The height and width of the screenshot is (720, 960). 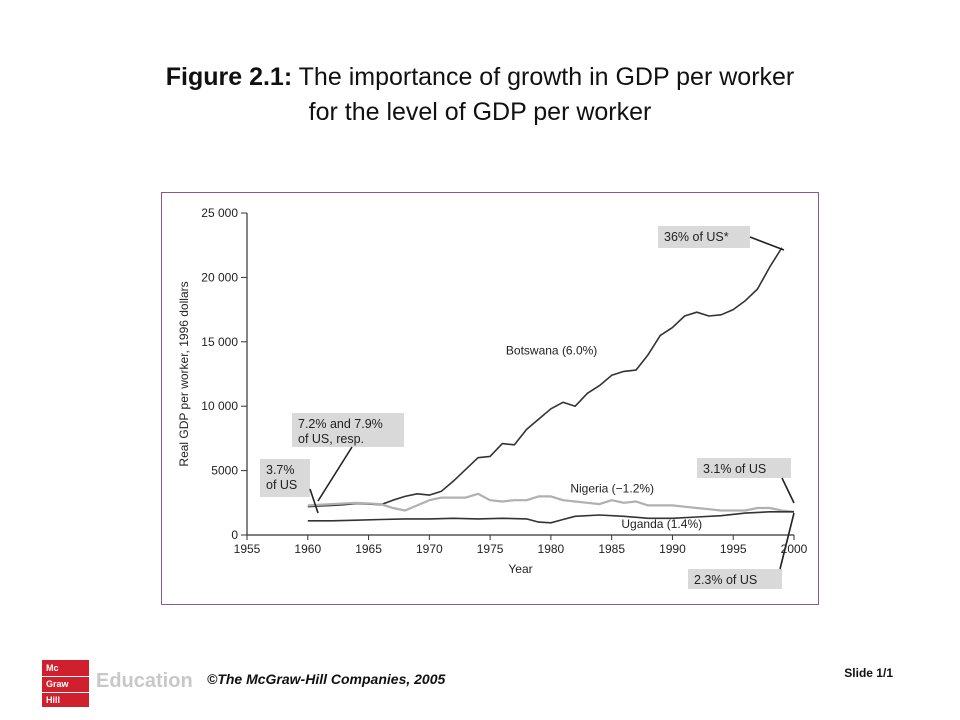 What do you see at coordinates (734, 469) in the screenshot?
I see `callout-3-1-us-text: 3.1% of US` at bounding box center [734, 469].